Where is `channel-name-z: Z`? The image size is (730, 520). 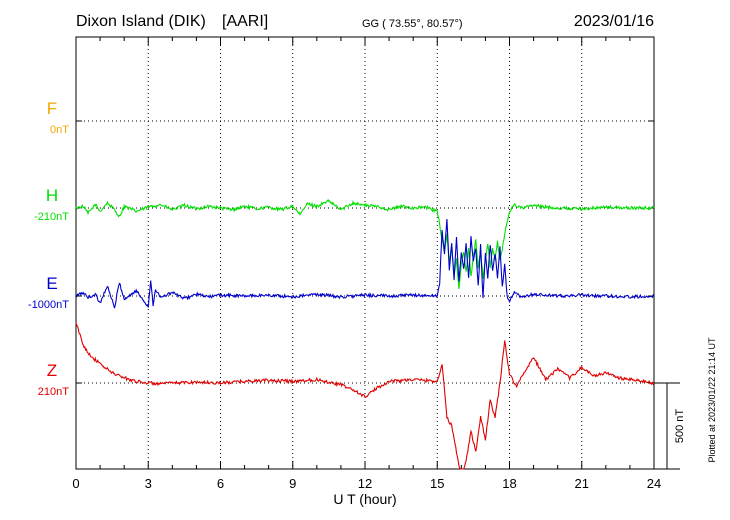
channel-name-z: Z is located at coordinates (52, 370).